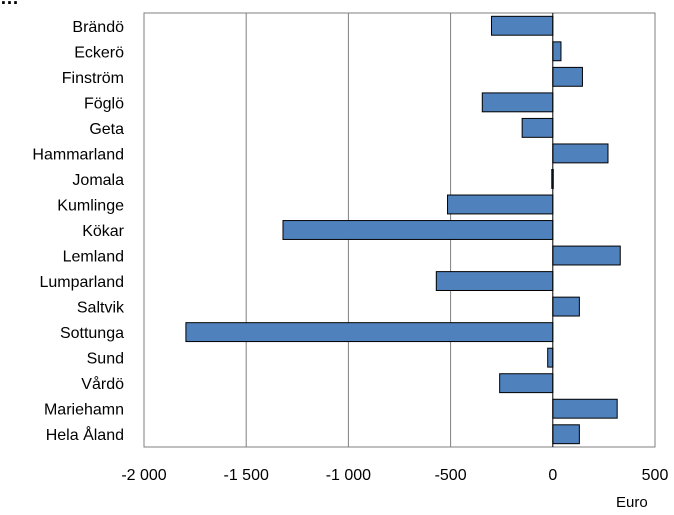 Image resolution: width=674 pixels, height=515 pixels. What do you see at coordinates (451, 475) in the screenshot?
I see `x-tick-label: -500` at bounding box center [451, 475].